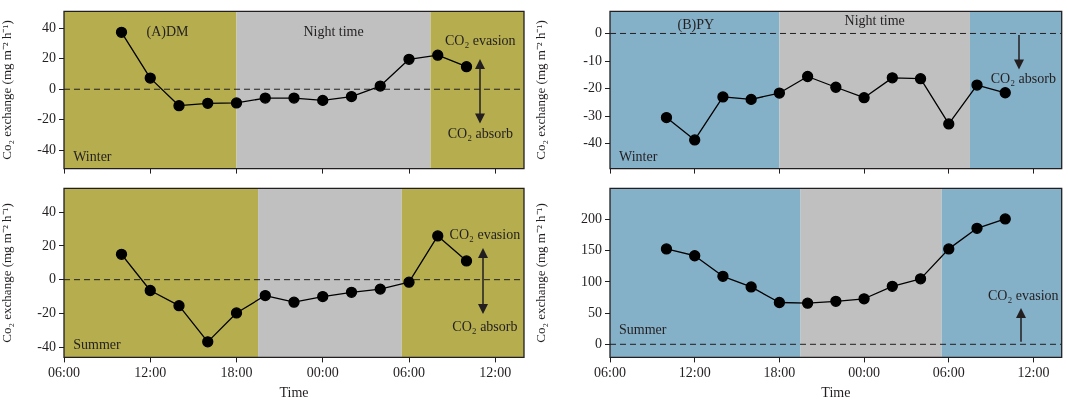 This screenshot has width=1068, height=402. I want to click on y-tick-label: -30, so click(592, 115).